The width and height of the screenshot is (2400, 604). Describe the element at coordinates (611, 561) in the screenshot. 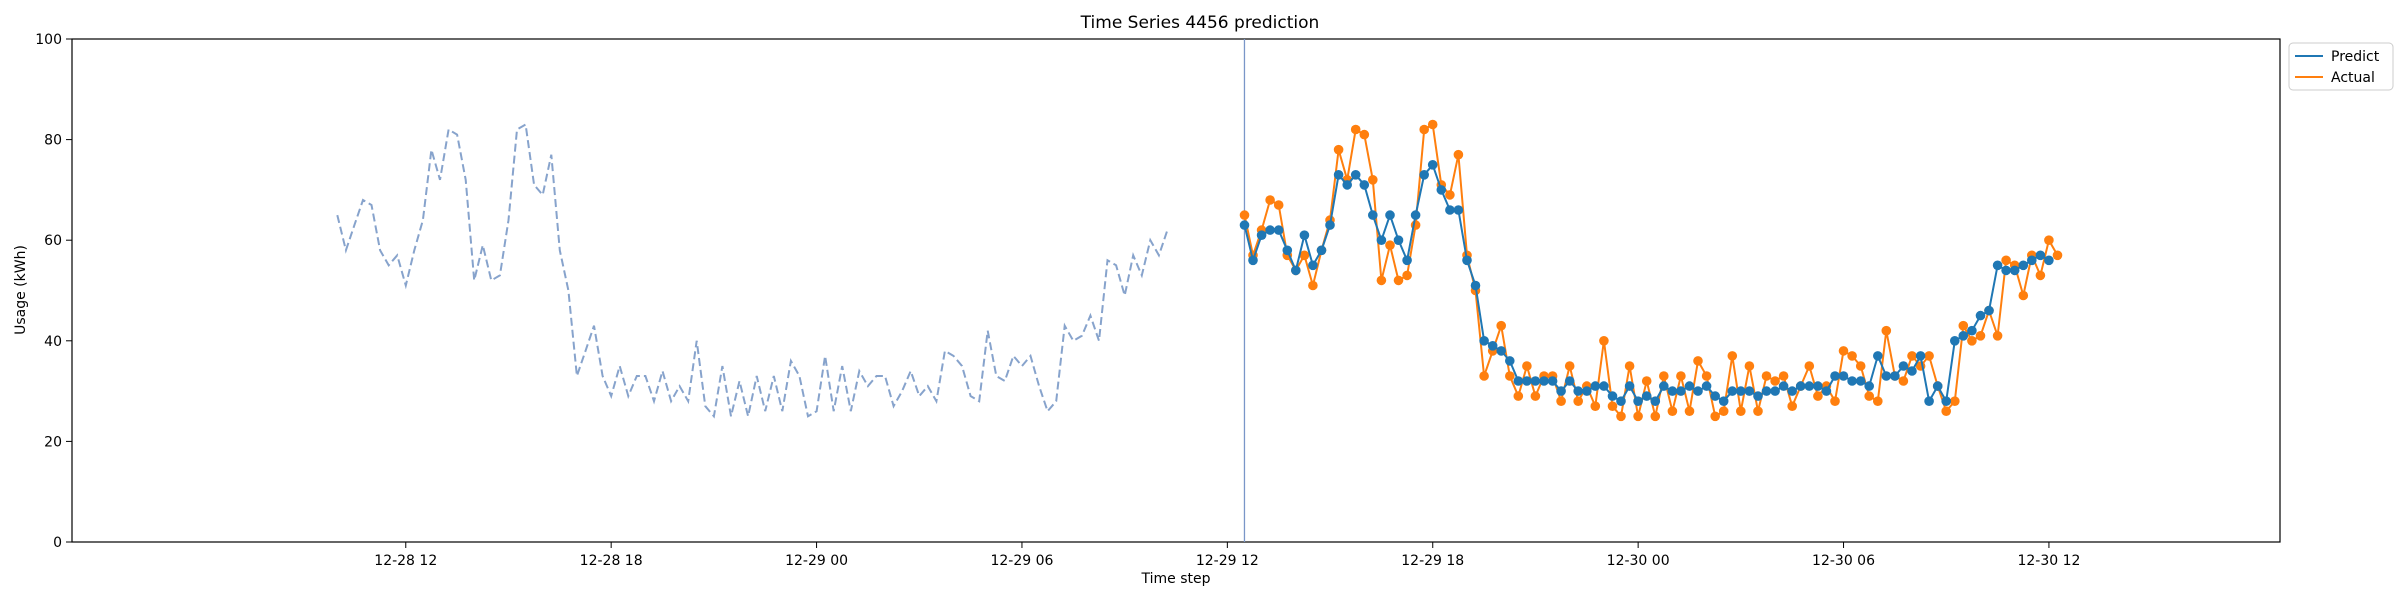

I see `x-tick-label: 12-28 18` at that location.